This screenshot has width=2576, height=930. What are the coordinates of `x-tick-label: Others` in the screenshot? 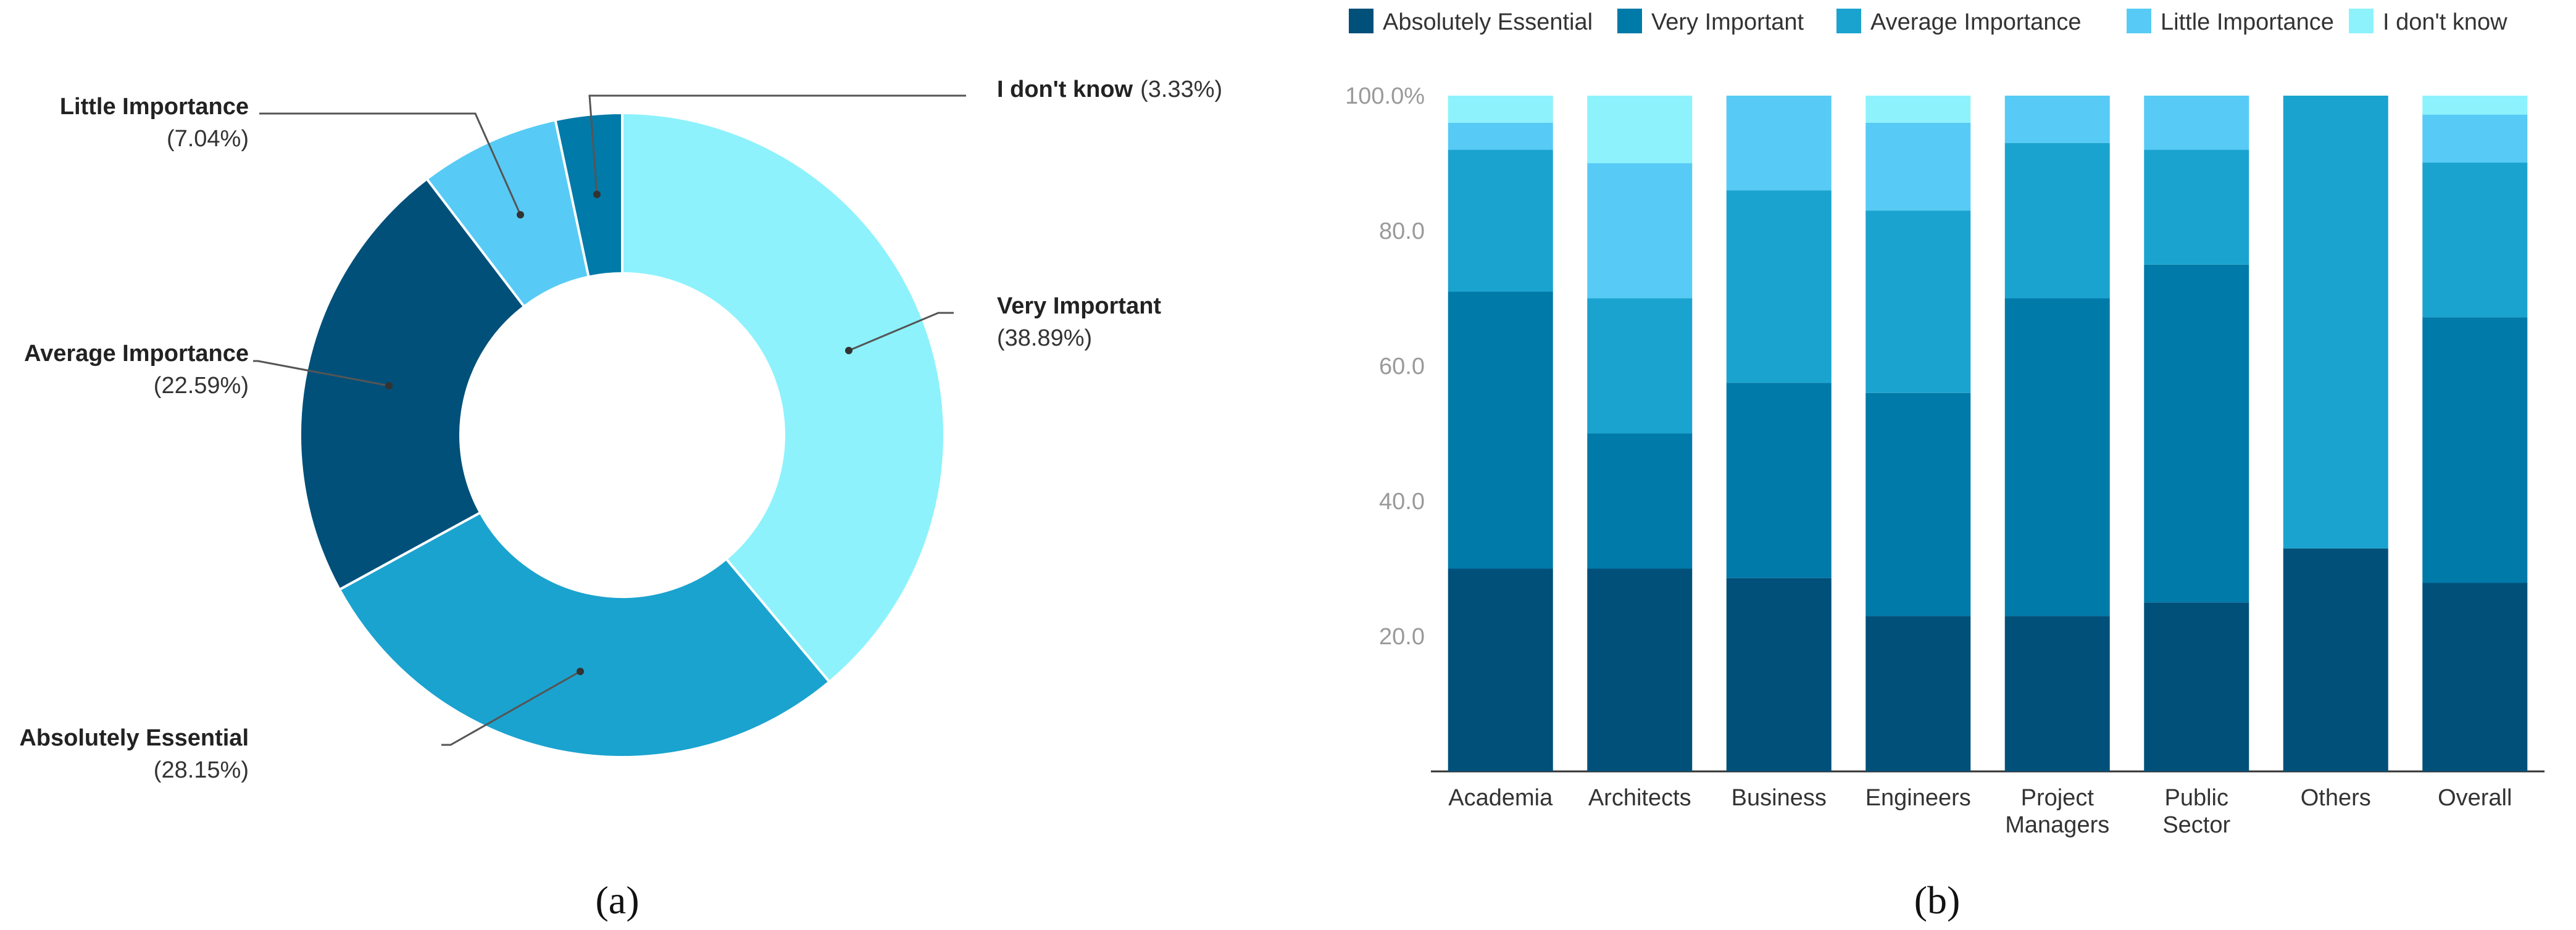 It's located at (2336, 798).